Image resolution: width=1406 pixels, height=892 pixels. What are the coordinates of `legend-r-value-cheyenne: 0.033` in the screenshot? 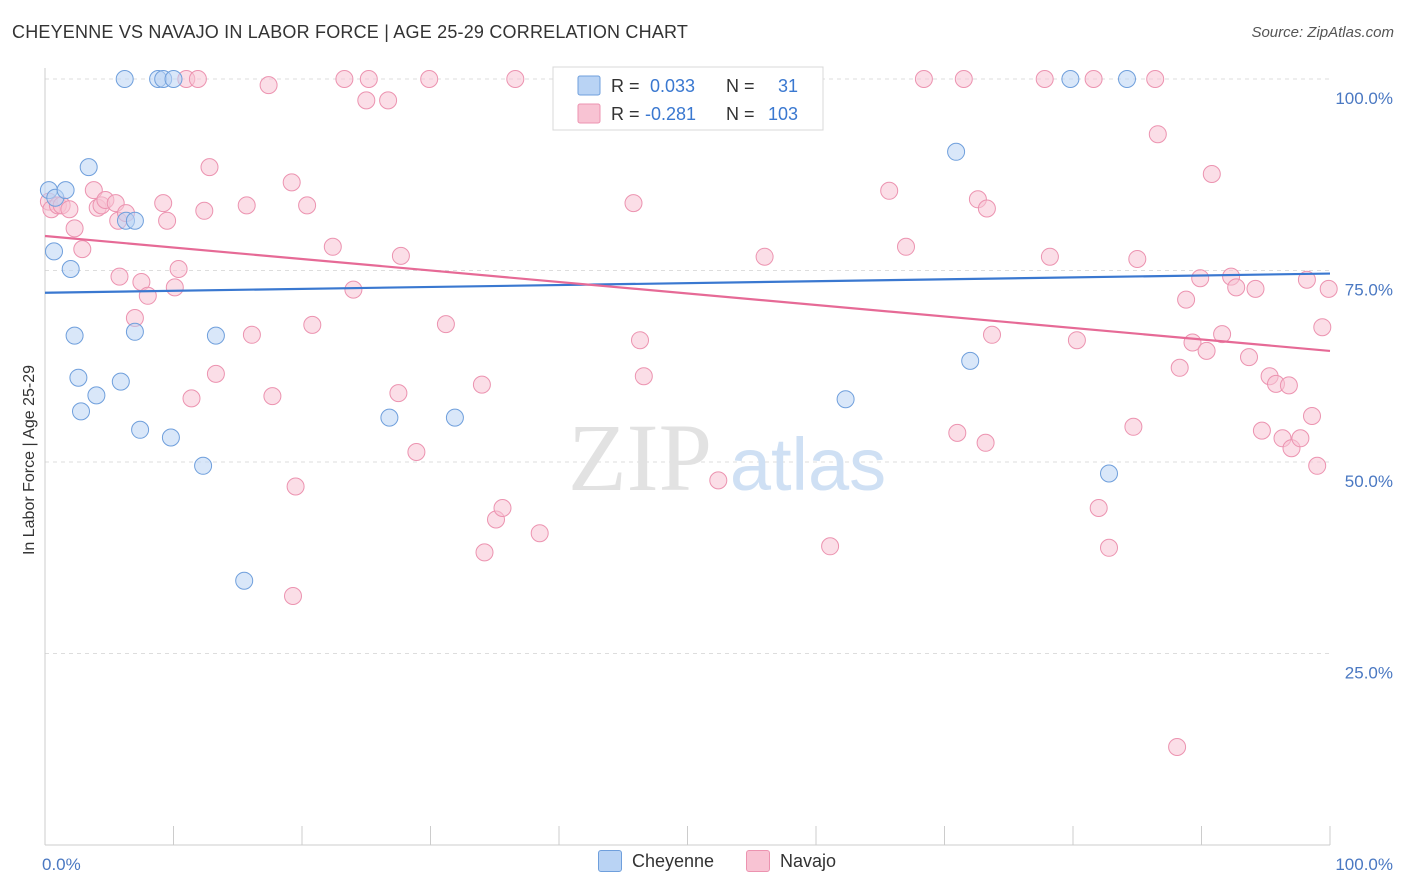 It's located at (672, 86).